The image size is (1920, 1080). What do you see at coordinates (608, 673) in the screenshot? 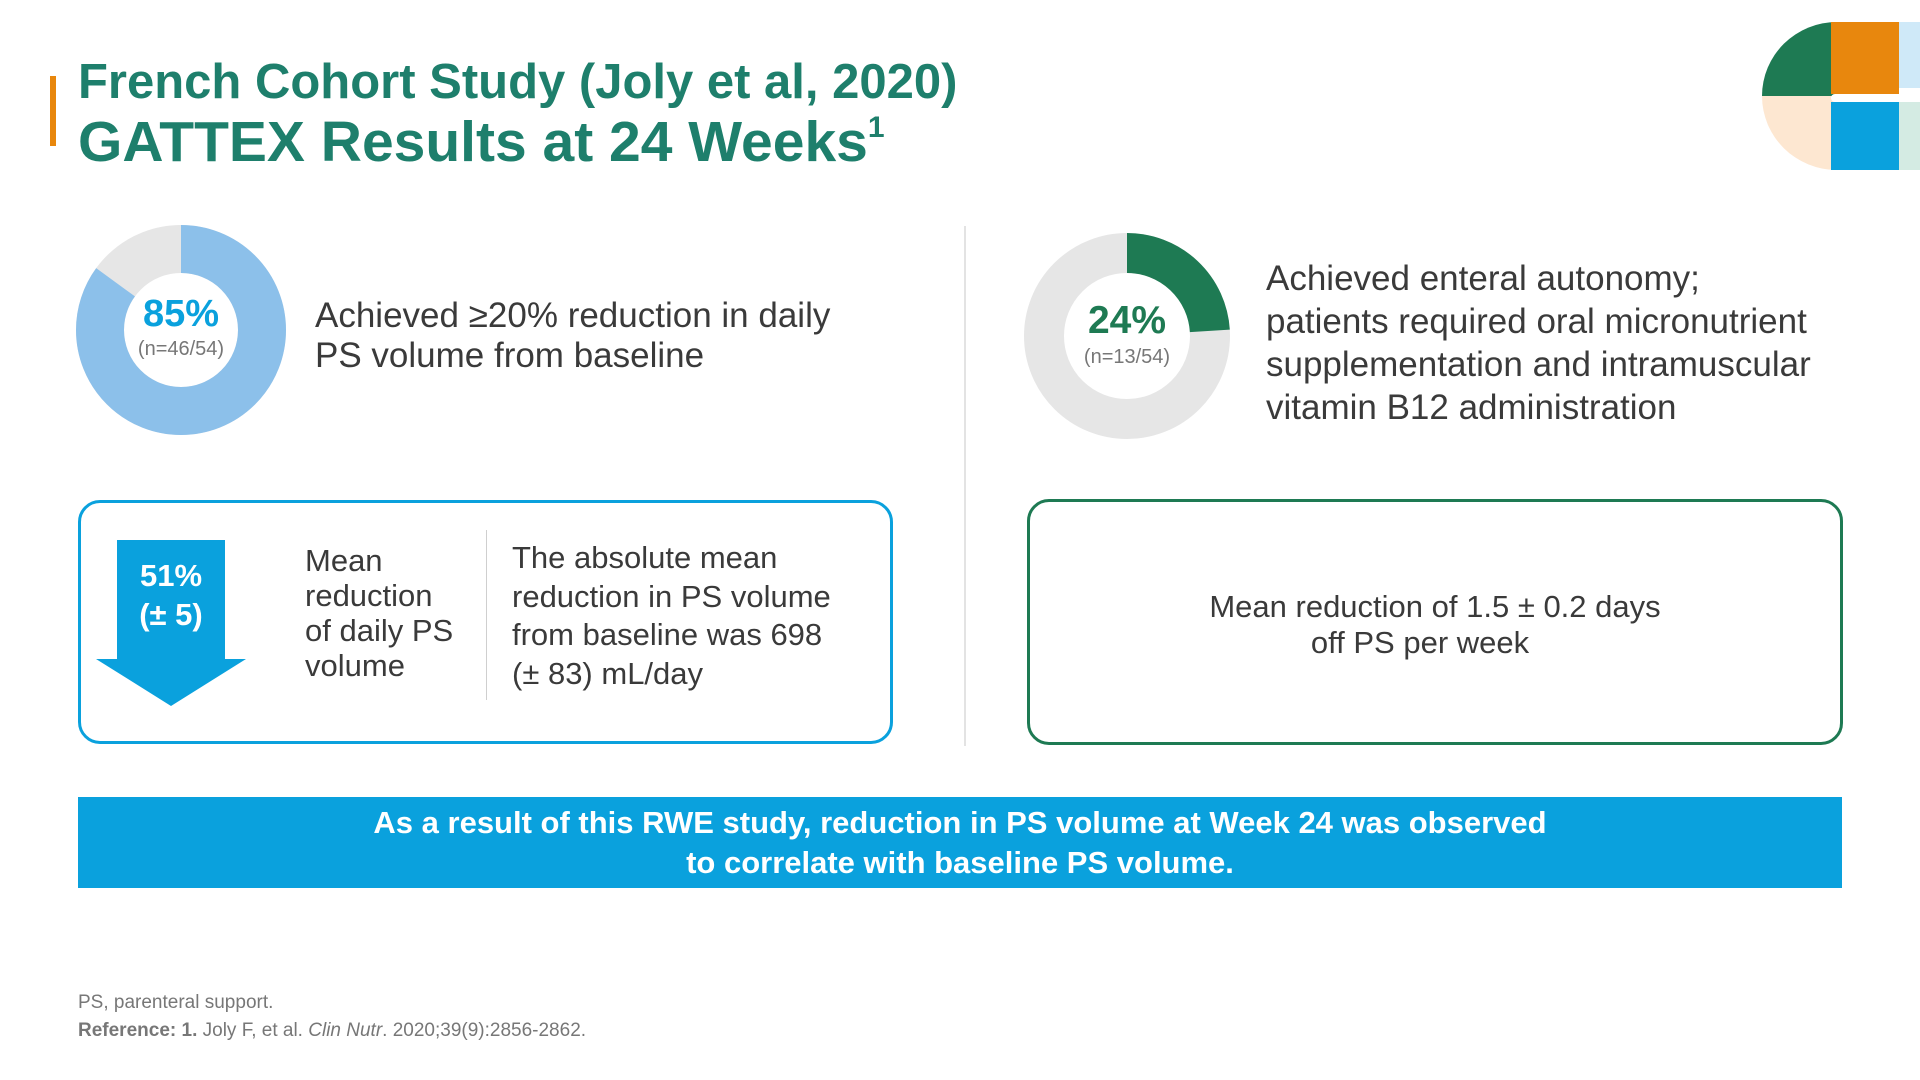
I see `absolute-text-line: (± 83) mL/day` at bounding box center [608, 673].